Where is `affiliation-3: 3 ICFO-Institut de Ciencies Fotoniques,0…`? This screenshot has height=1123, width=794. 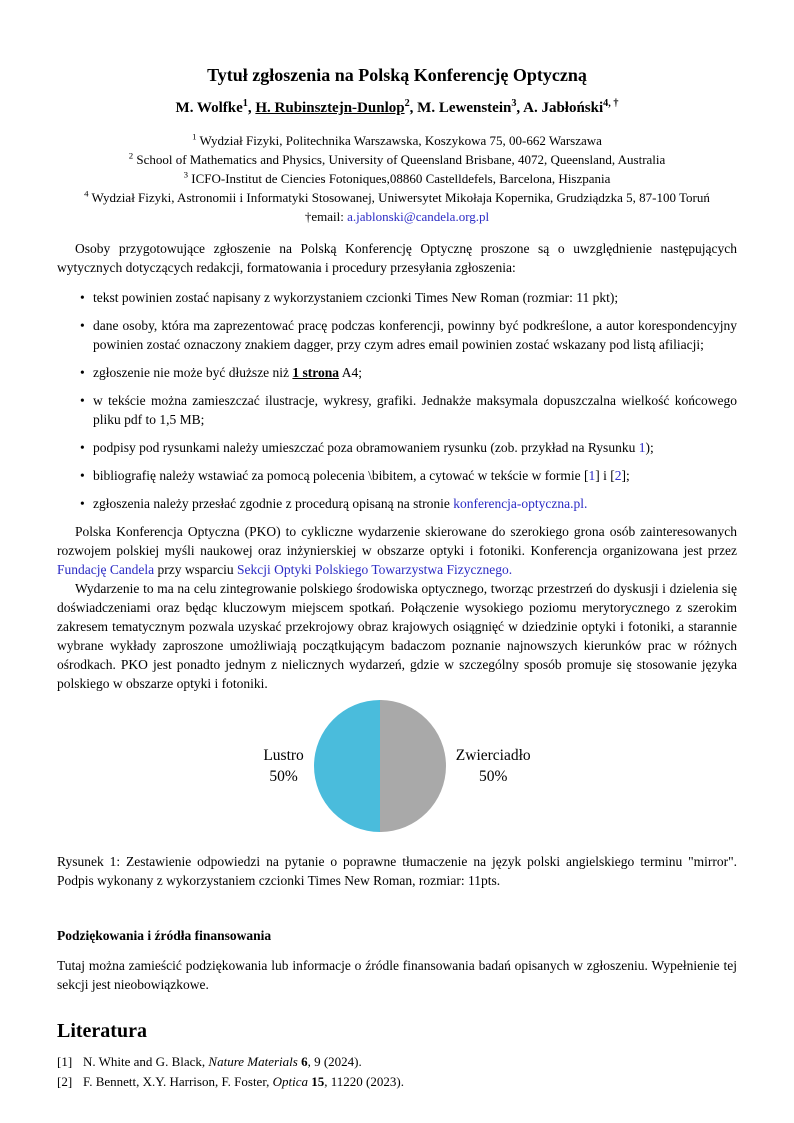
affiliation-3: 3 ICFO-Institut de Ciencies Fotoniques,0… is located at coordinates (397, 177).